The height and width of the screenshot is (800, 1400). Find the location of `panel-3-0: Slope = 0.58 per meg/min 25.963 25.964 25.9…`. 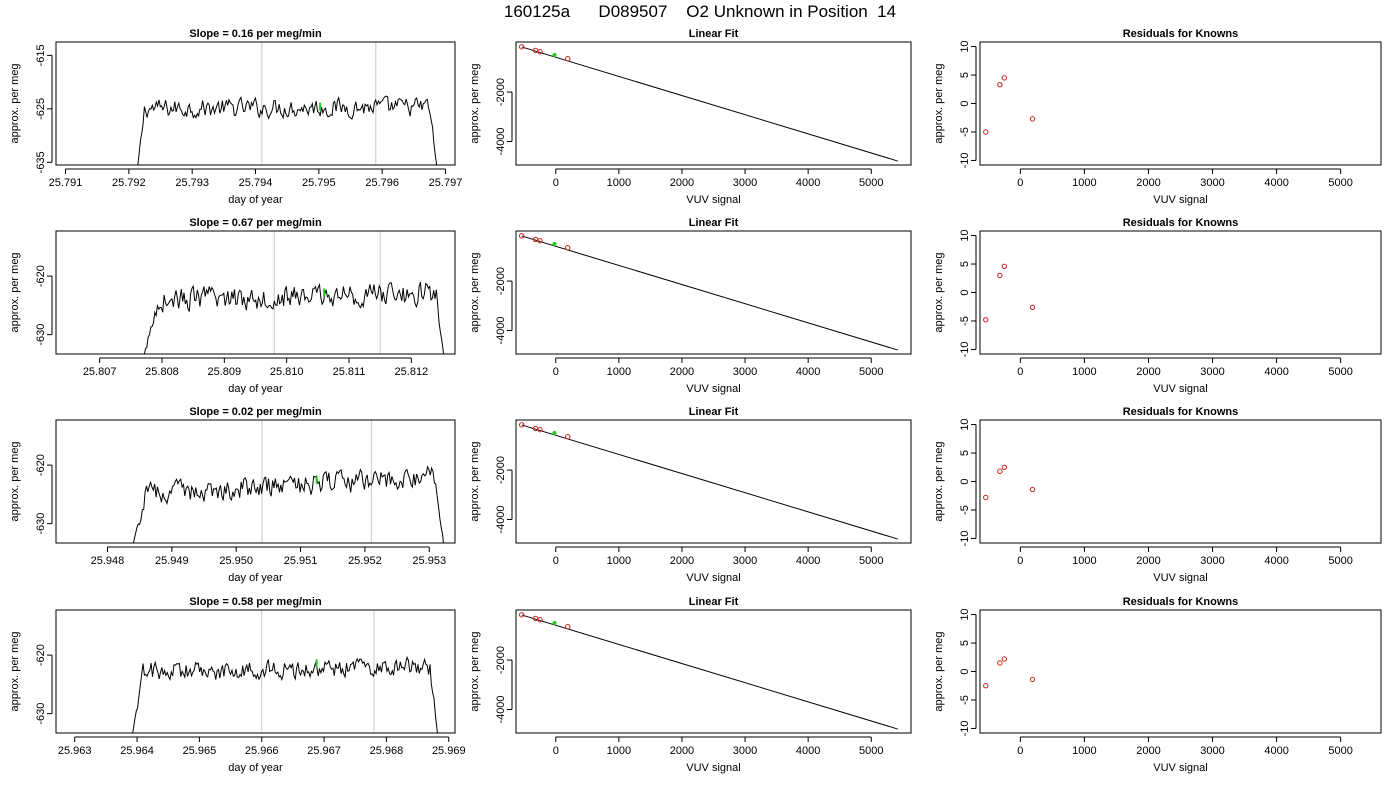

panel-3-0: Slope = 0.58 per meg/min 25.963 25.964 25.9… is located at coordinates (237, 685).